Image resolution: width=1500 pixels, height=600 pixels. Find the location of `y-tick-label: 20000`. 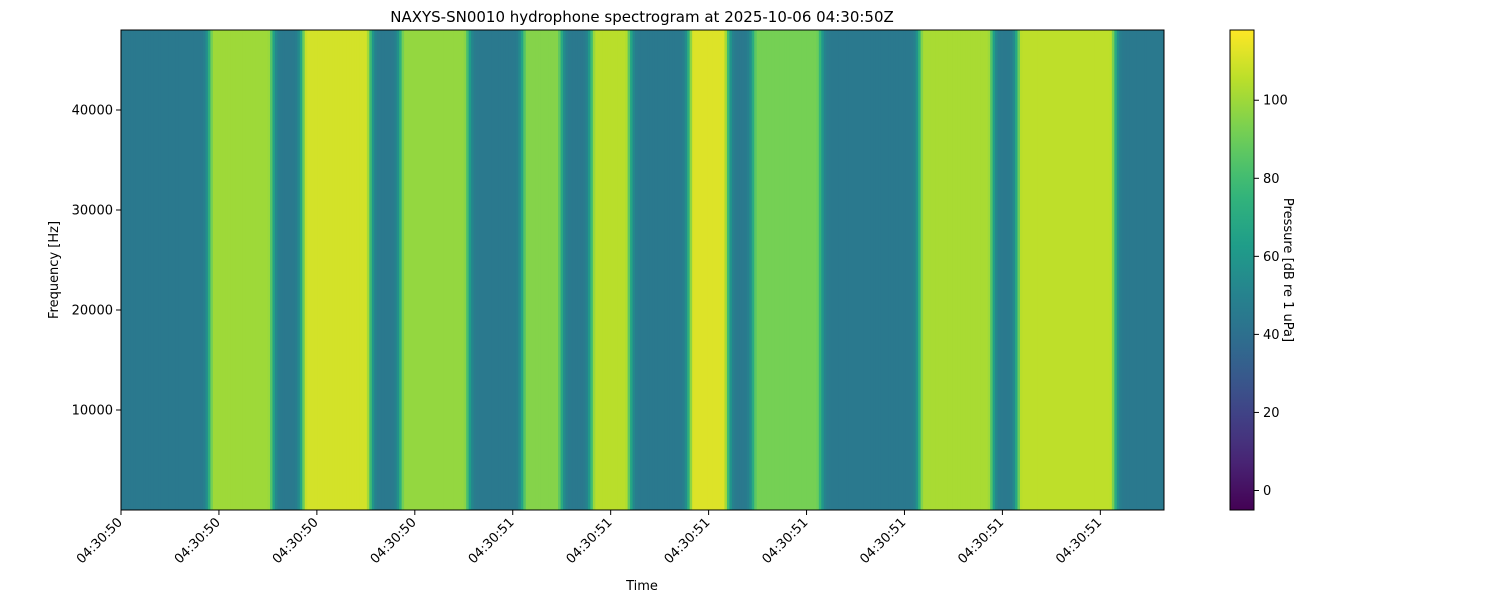

y-tick-label: 20000 is located at coordinates (92, 311).